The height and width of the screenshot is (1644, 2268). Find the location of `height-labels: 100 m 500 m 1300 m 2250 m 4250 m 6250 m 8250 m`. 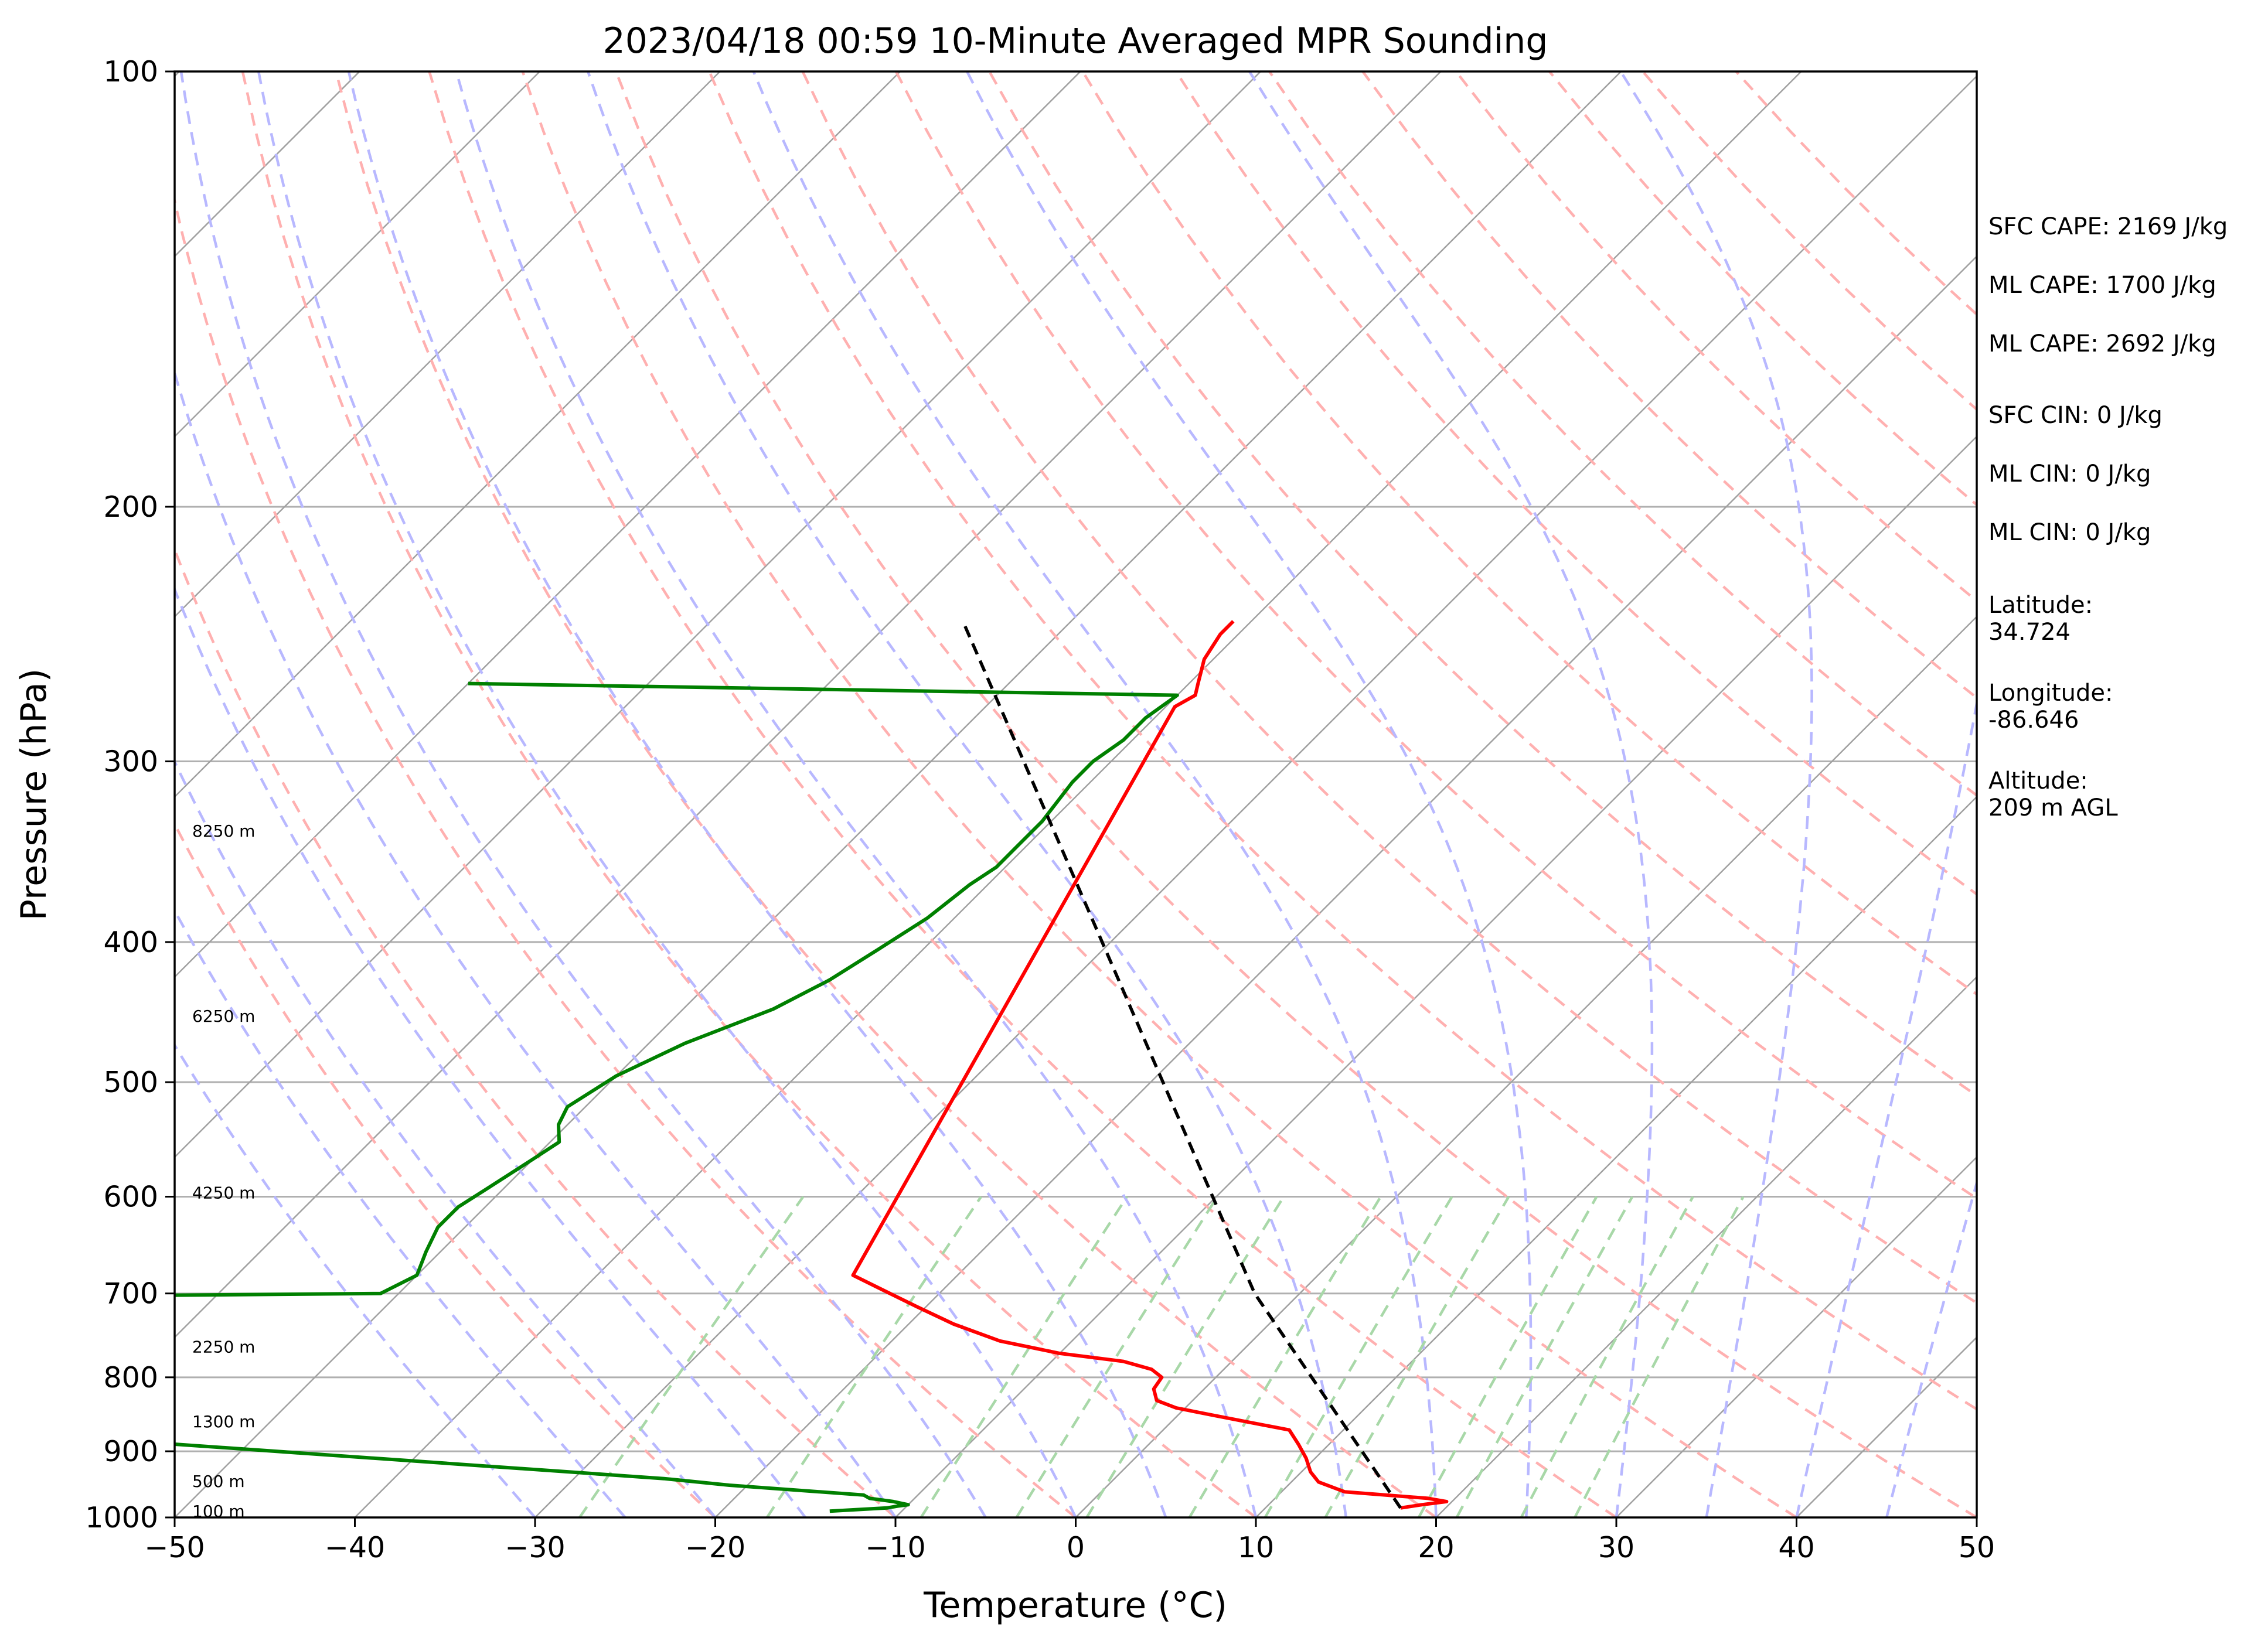

height-labels: 100 m 500 m 1300 m 2250 m 4250 m 6250 m 8250 m is located at coordinates (223, 1171).